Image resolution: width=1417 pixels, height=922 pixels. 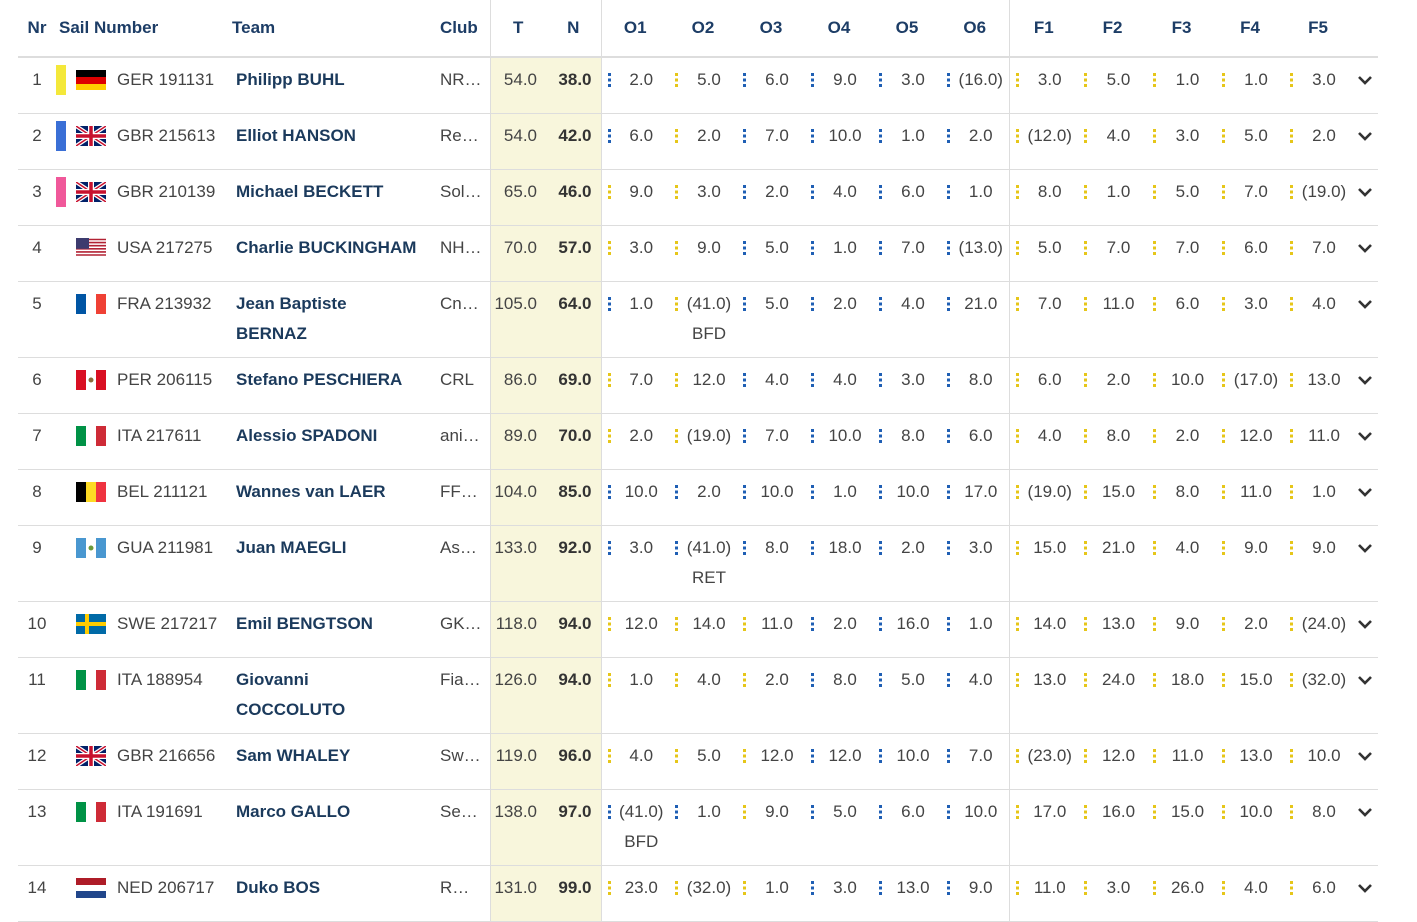 I want to click on penalty-code: BFD, so click(x=641, y=841).